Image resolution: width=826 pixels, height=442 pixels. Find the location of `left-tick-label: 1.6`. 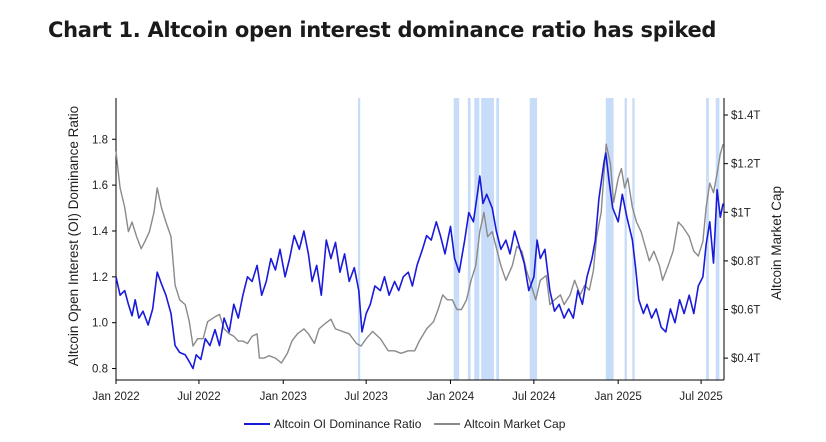

left-tick-label: 1.6 is located at coordinates (100, 186).